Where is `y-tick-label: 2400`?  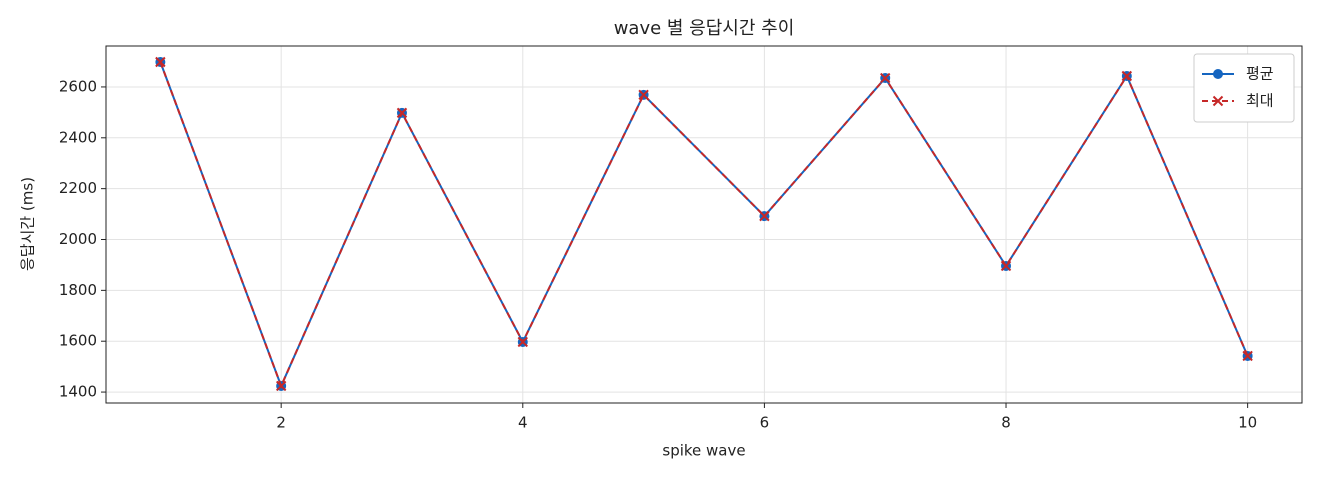 y-tick-label: 2400 is located at coordinates (78, 137).